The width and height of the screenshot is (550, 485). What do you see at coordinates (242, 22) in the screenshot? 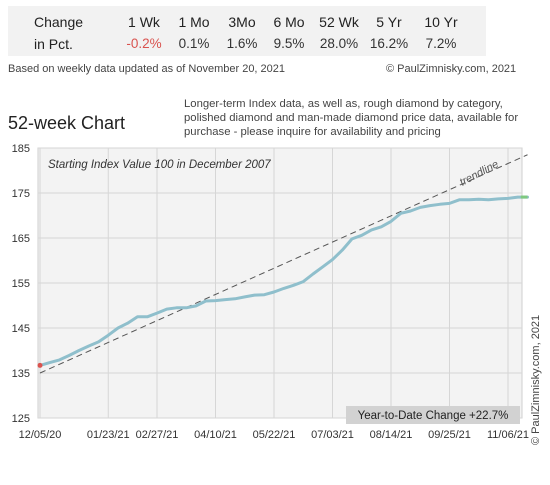
I see `change-period-label: 3Mo` at bounding box center [242, 22].